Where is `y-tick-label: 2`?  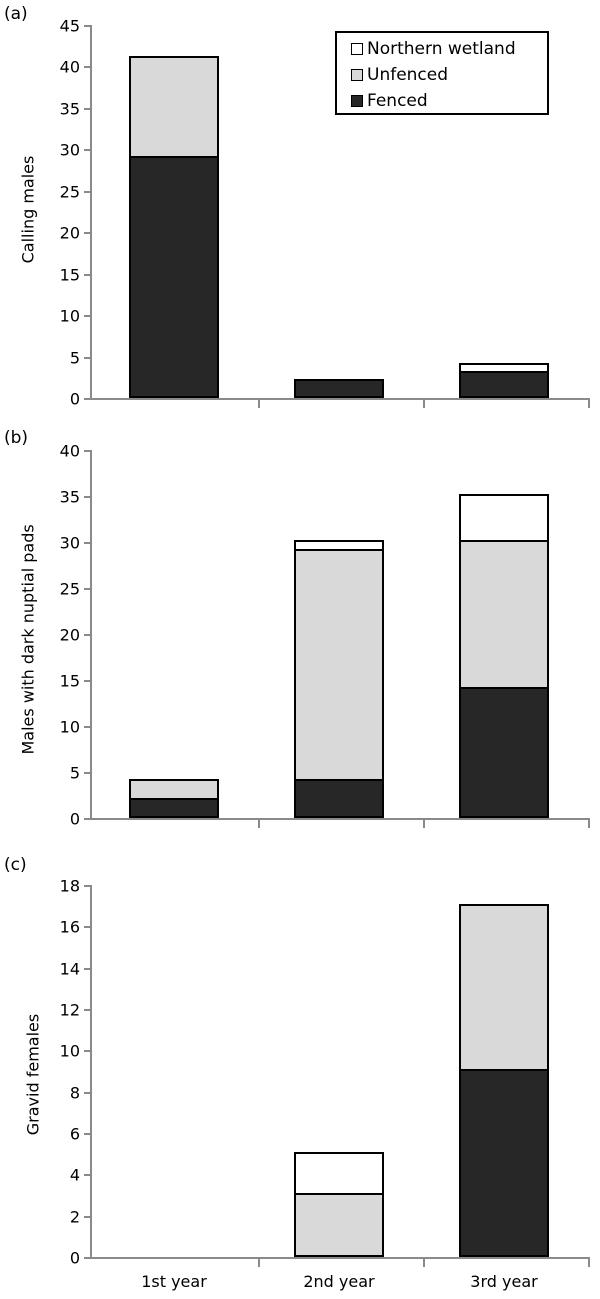 y-tick-label: 2 is located at coordinates (74, 1217).